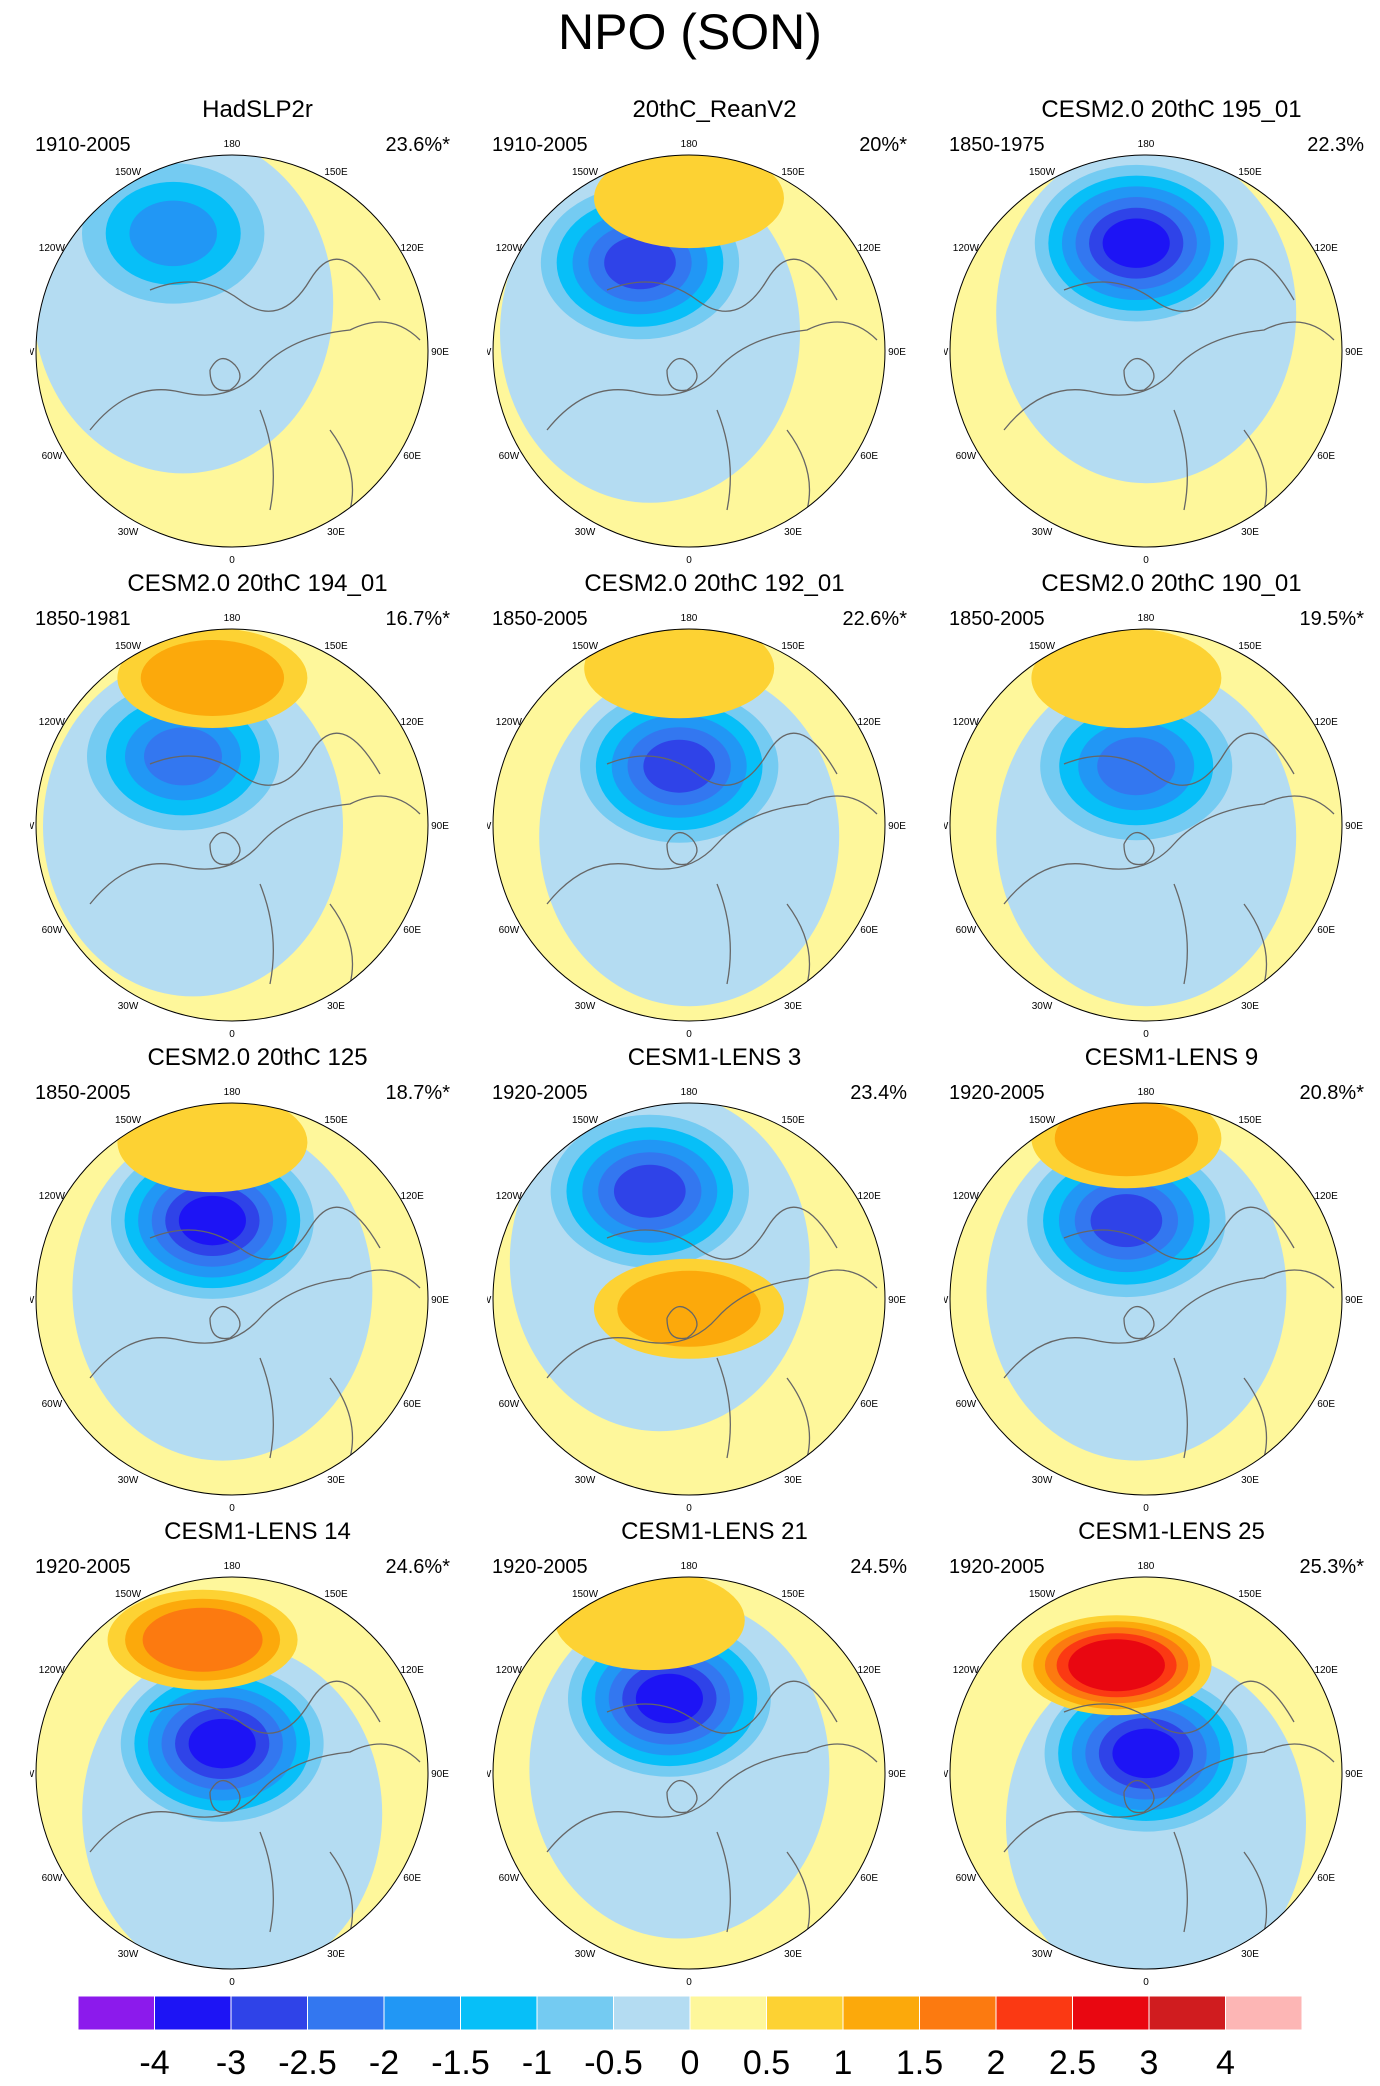 The height and width of the screenshot is (2086, 1380). Describe the element at coordinates (996, 2063) in the screenshot. I see `colorbar-tick-label: 2` at that location.